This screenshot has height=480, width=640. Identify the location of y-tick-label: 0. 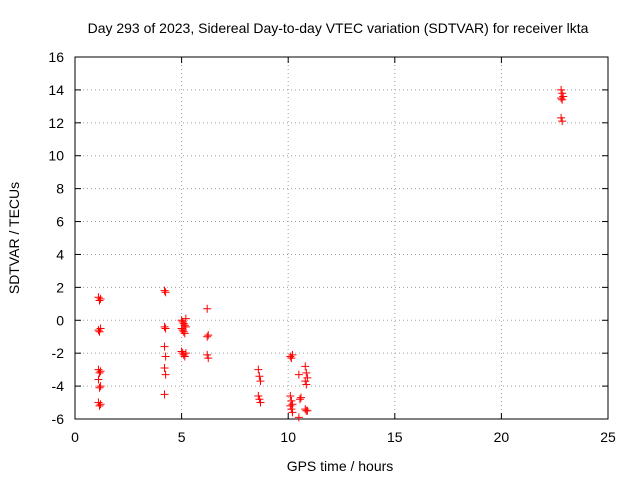
(60, 320).